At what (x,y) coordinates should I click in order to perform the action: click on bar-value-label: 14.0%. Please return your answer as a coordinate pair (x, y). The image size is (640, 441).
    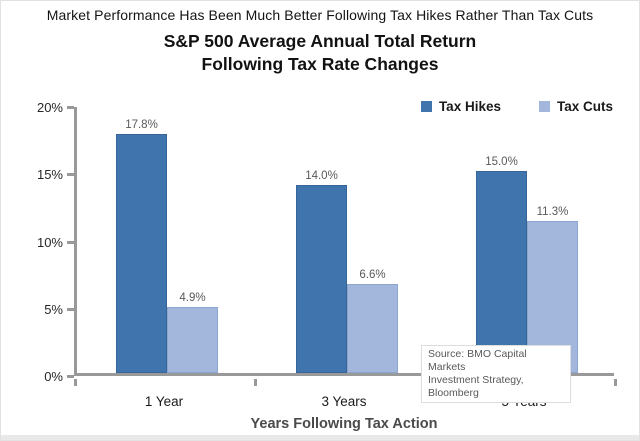
    Looking at the image, I should click on (321, 175).